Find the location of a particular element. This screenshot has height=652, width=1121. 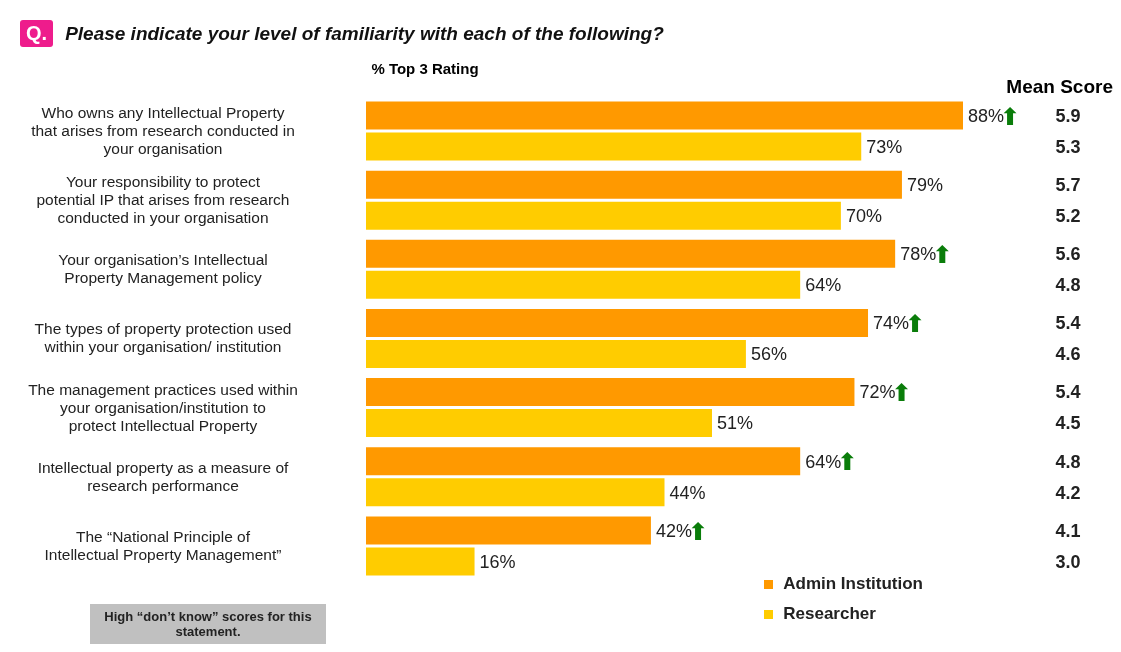

data-label: 51% is located at coordinates (735, 423).